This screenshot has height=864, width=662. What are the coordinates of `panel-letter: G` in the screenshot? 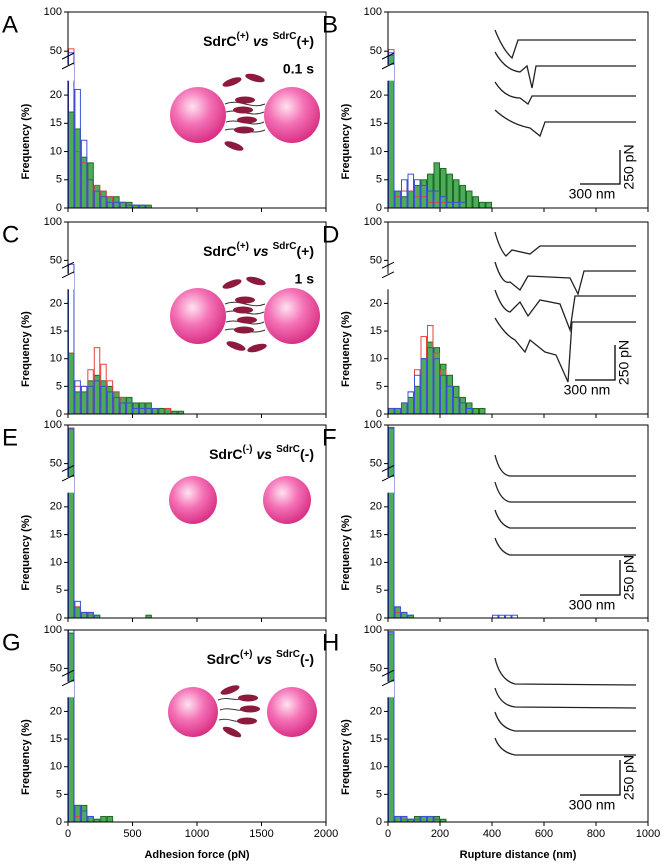 It's located at (11, 642).